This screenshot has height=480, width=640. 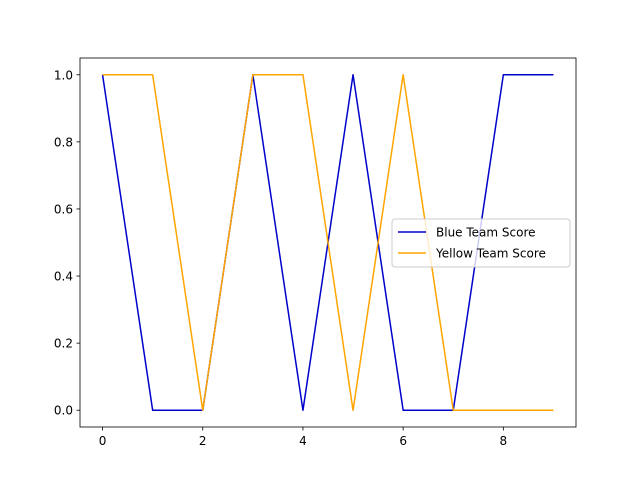 I want to click on x-tick-label: 4, so click(x=303, y=441).